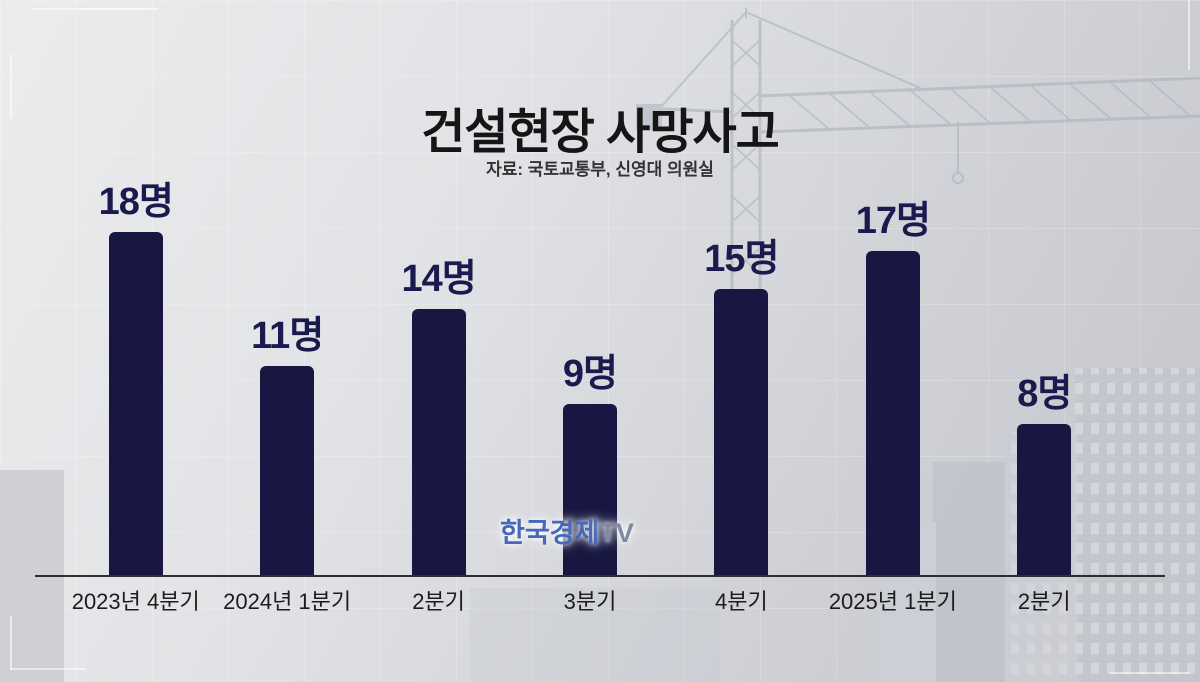 Image resolution: width=1200 pixels, height=682 pixels. What do you see at coordinates (11, 643) in the screenshot?
I see `frame-accent-bottom-left-v` at bounding box center [11, 643].